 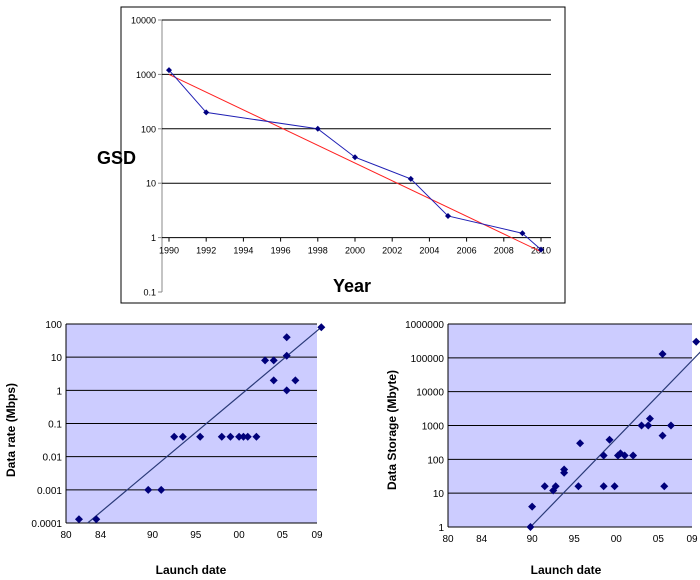 What do you see at coordinates (617, 539) in the screenshot?
I see `storage-x-tick-label: 00` at bounding box center [617, 539].